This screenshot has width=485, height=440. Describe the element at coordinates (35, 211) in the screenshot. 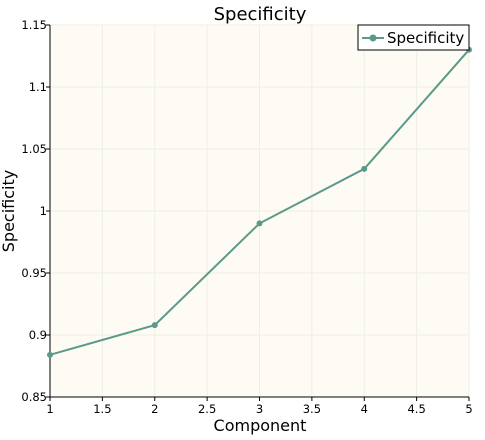

I see `y-axis-ticks: 0.85 0.9 0.95 1 1.05 1.1 1.15` at that location.